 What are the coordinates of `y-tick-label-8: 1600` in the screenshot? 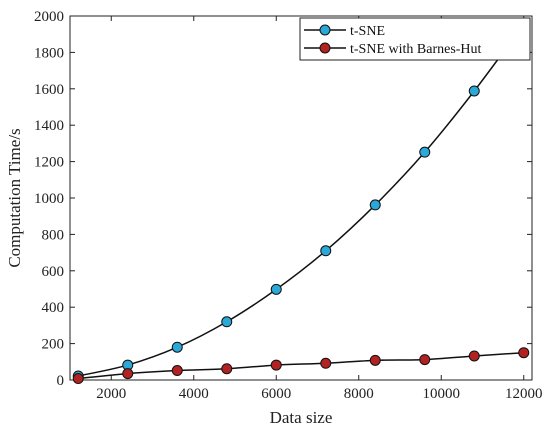 It's located at (49, 90).